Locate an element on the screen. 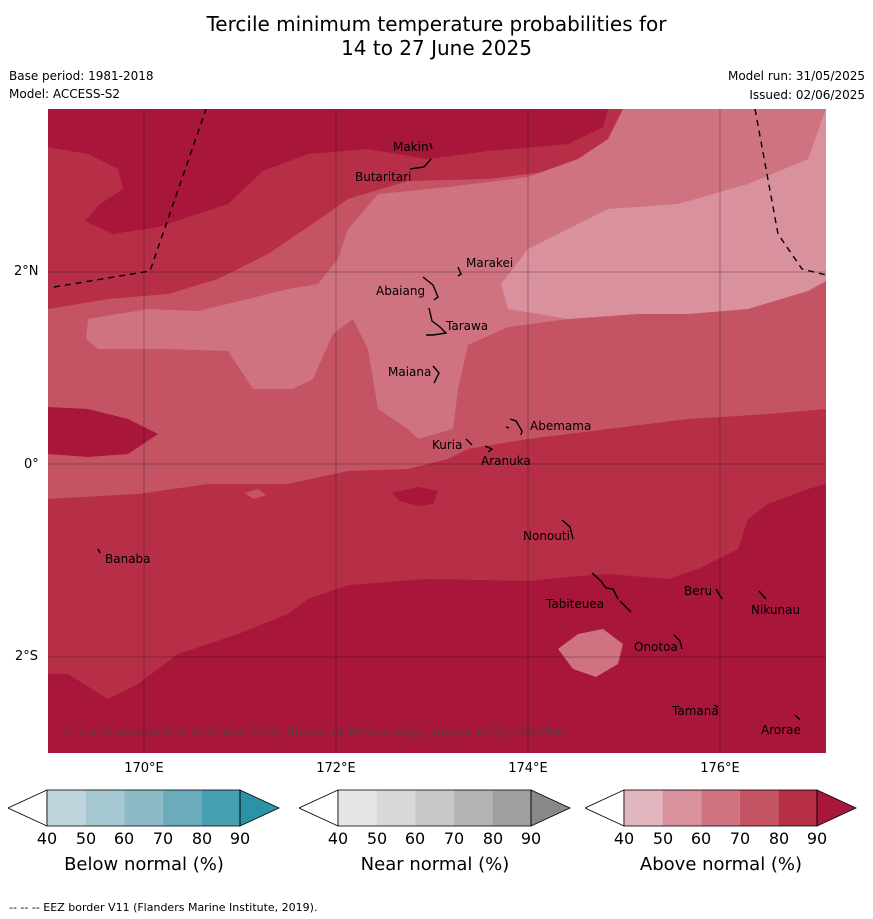 This screenshot has height=919, width=873. colorbar-above-title: Above normal (%) is located at coordinates (721, 864).